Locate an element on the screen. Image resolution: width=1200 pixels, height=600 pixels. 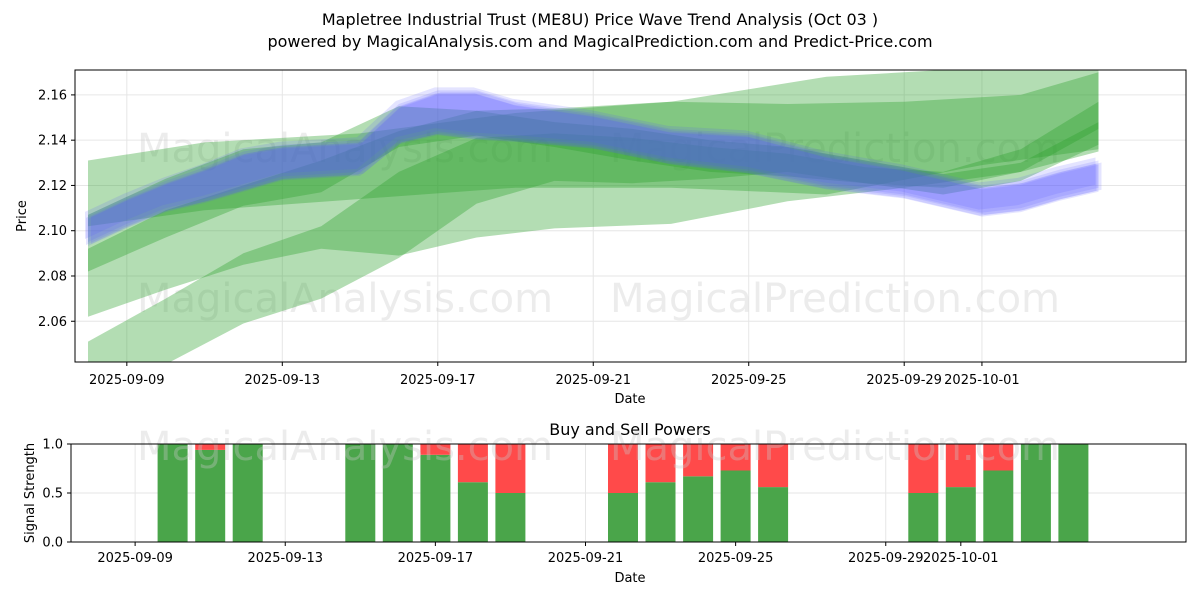
signal-ylabel: Signal Strength is located at coordinates (30, 493).